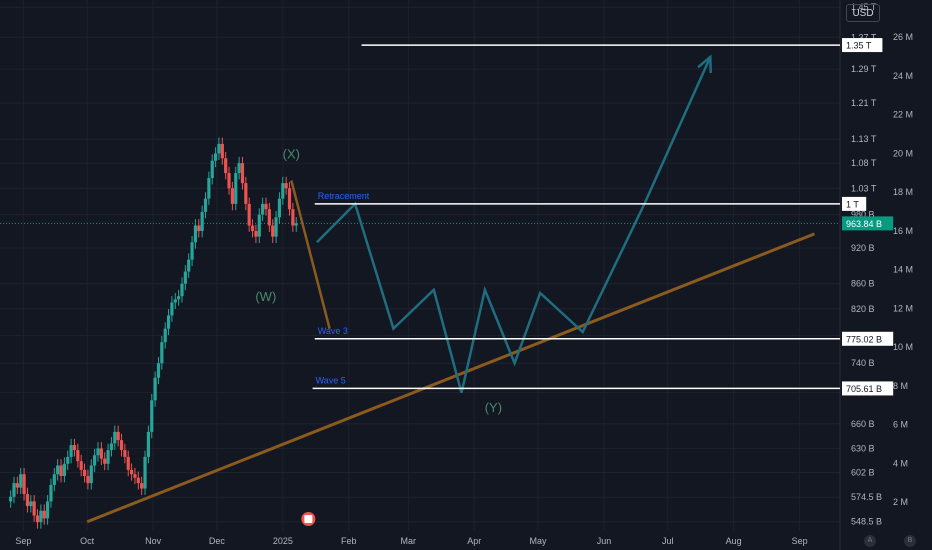 The image size is (932, 550). What do you see at coordinates (903, 115) in the screenshot?
I see `volume-tick-label: 22 M` at bounding box center [903, 115].